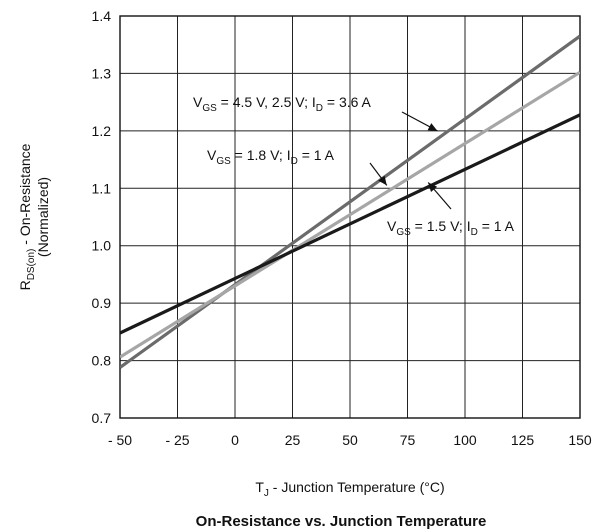 The height and width of the screenshot is (531, 603). What do you see at coordinates (341, 521) in the screenshot?
I see `chart-title: On-Resistance vs. Junction Temperature` at bounding box center [341, 521].